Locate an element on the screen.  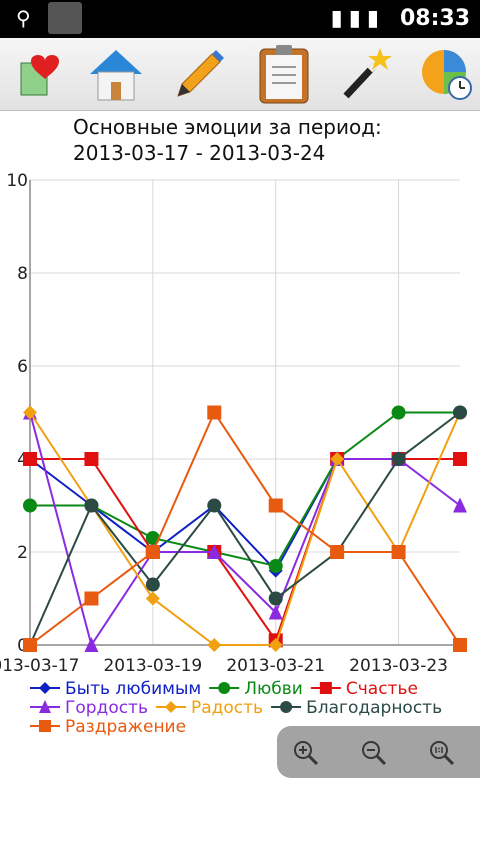
legend-item: Счастье is located at coordinates (364, 689).